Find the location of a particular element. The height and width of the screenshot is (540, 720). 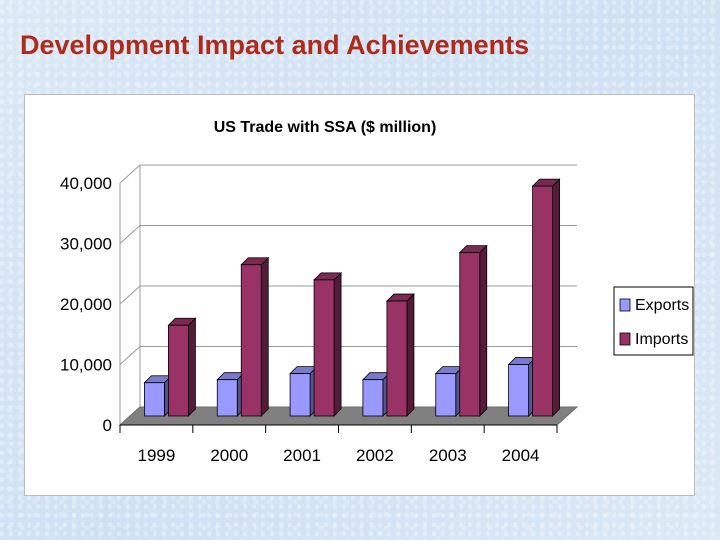

bar-exports-1999 is located at coordinates (158, 395).